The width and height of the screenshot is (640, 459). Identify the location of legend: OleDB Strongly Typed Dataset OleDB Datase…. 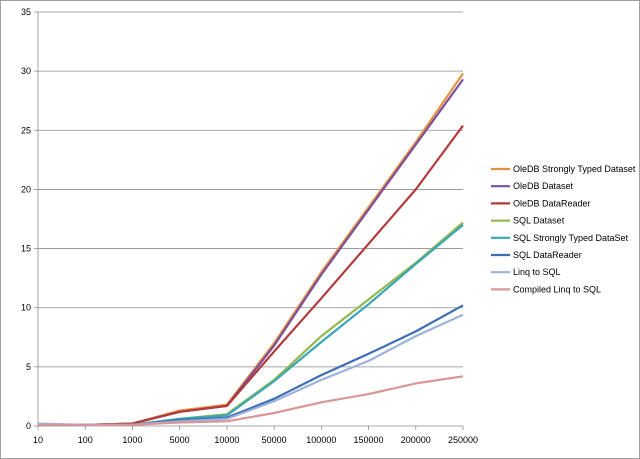
(563, 229).